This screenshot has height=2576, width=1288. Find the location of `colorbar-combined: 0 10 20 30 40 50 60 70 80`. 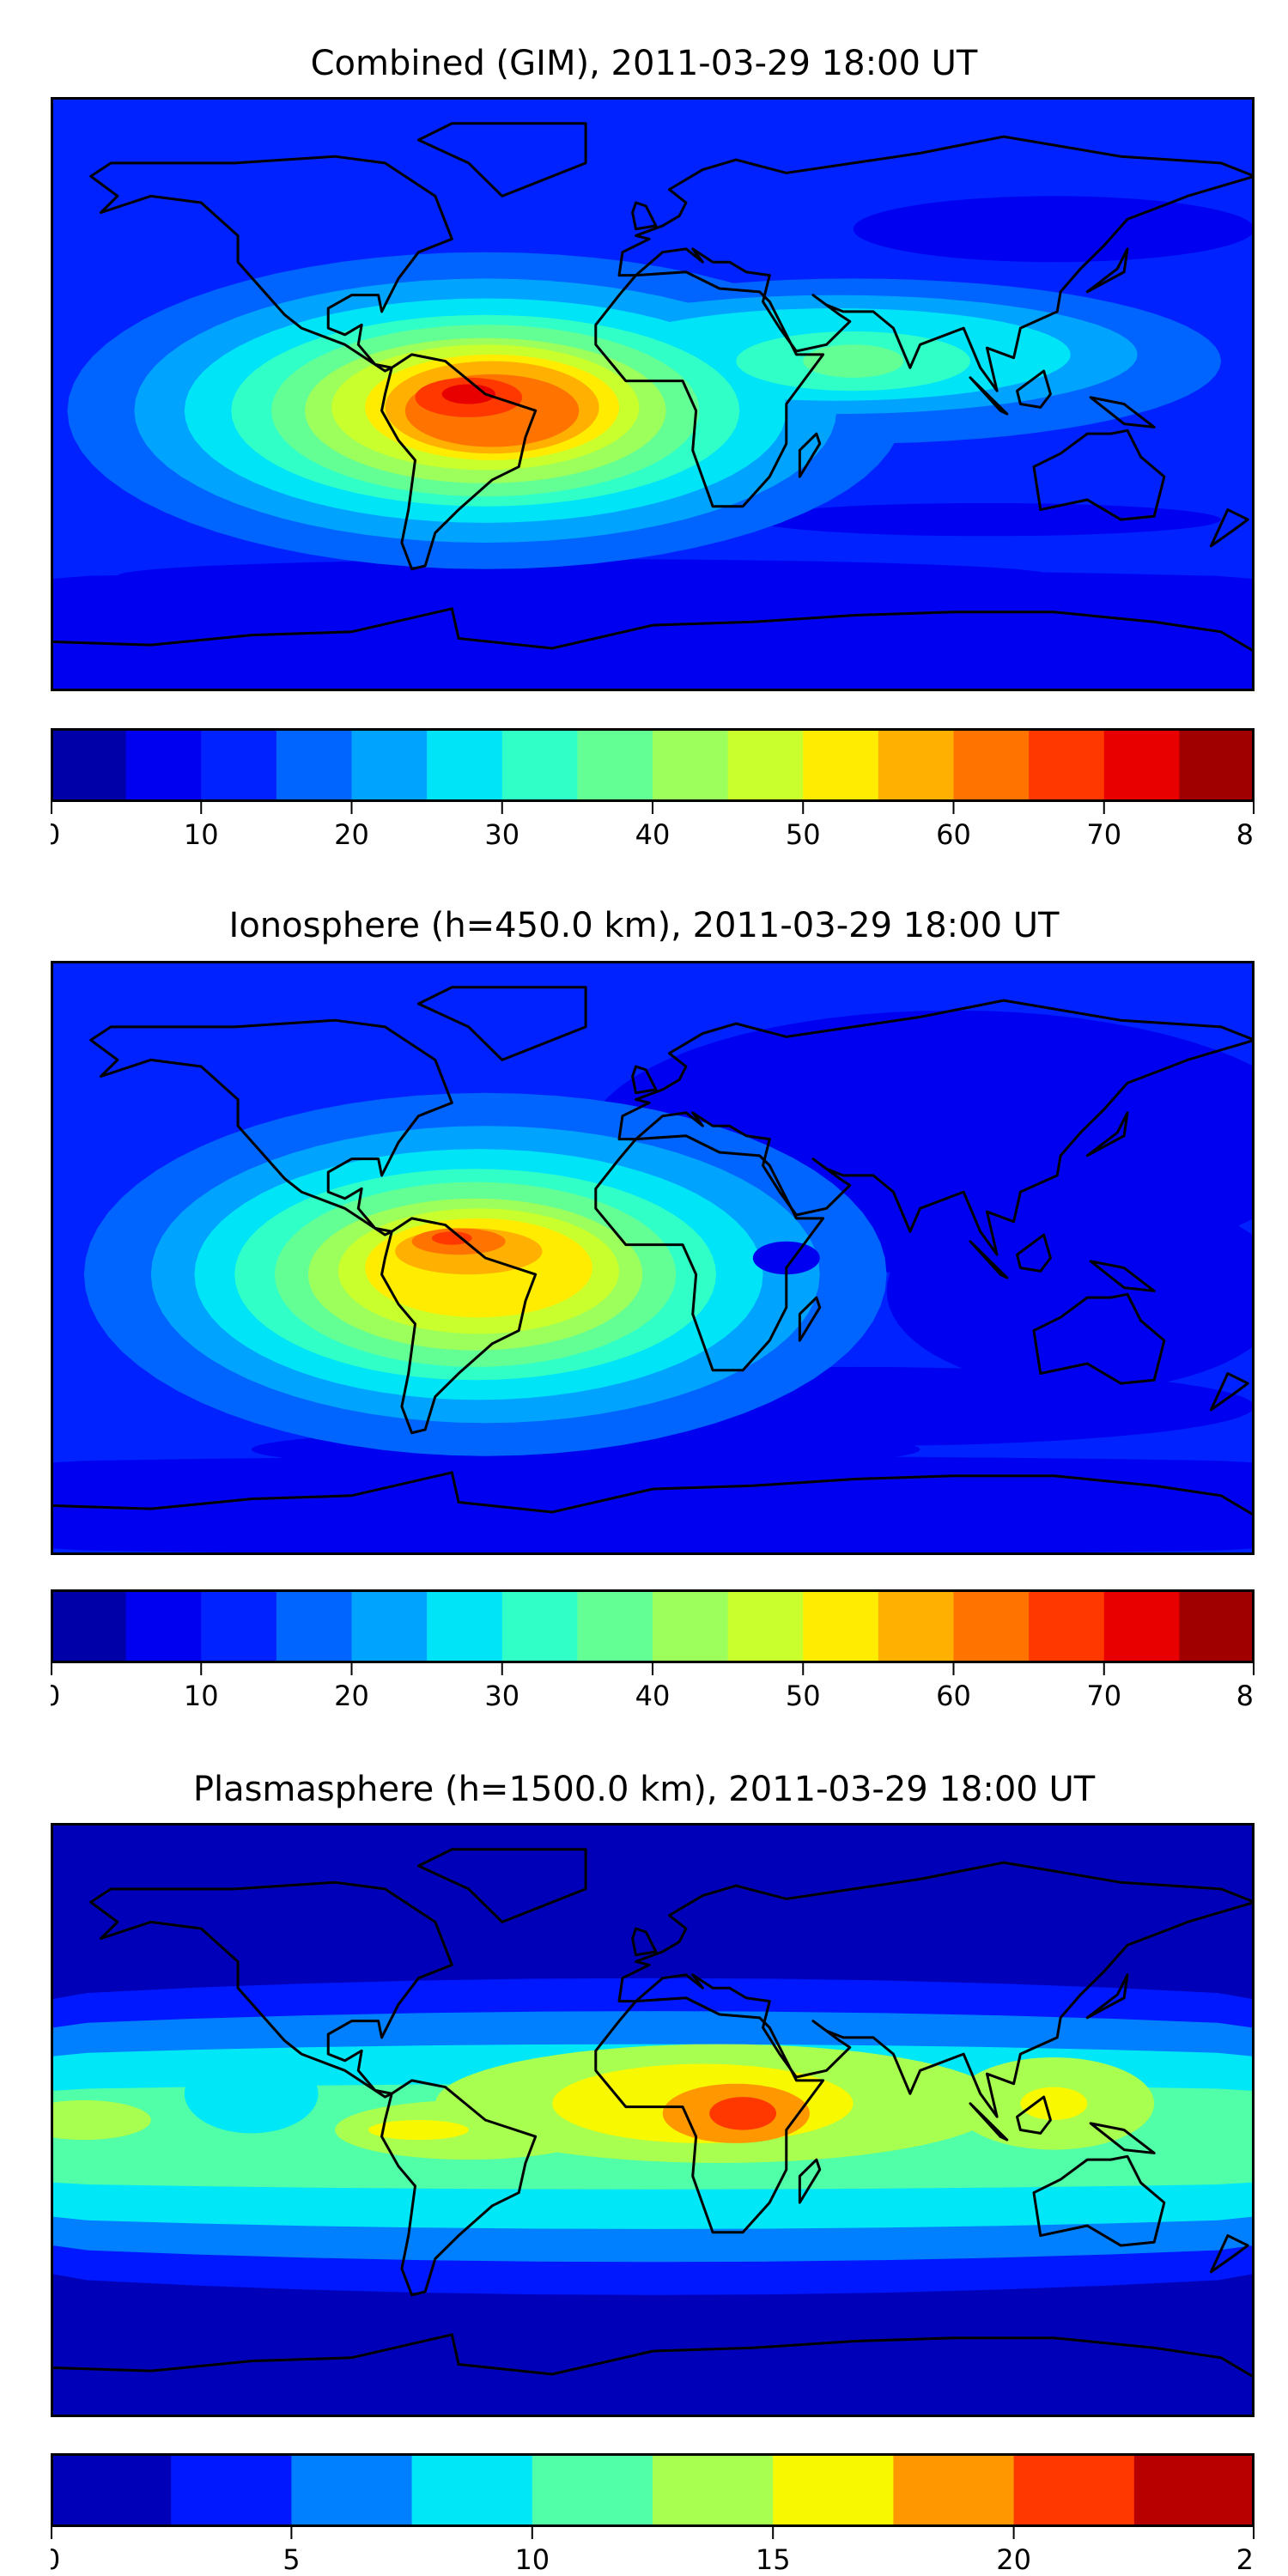

colorbar-combined: 0 10 20 30 40 50 60 70 80 is located at coordinates (653, 788).